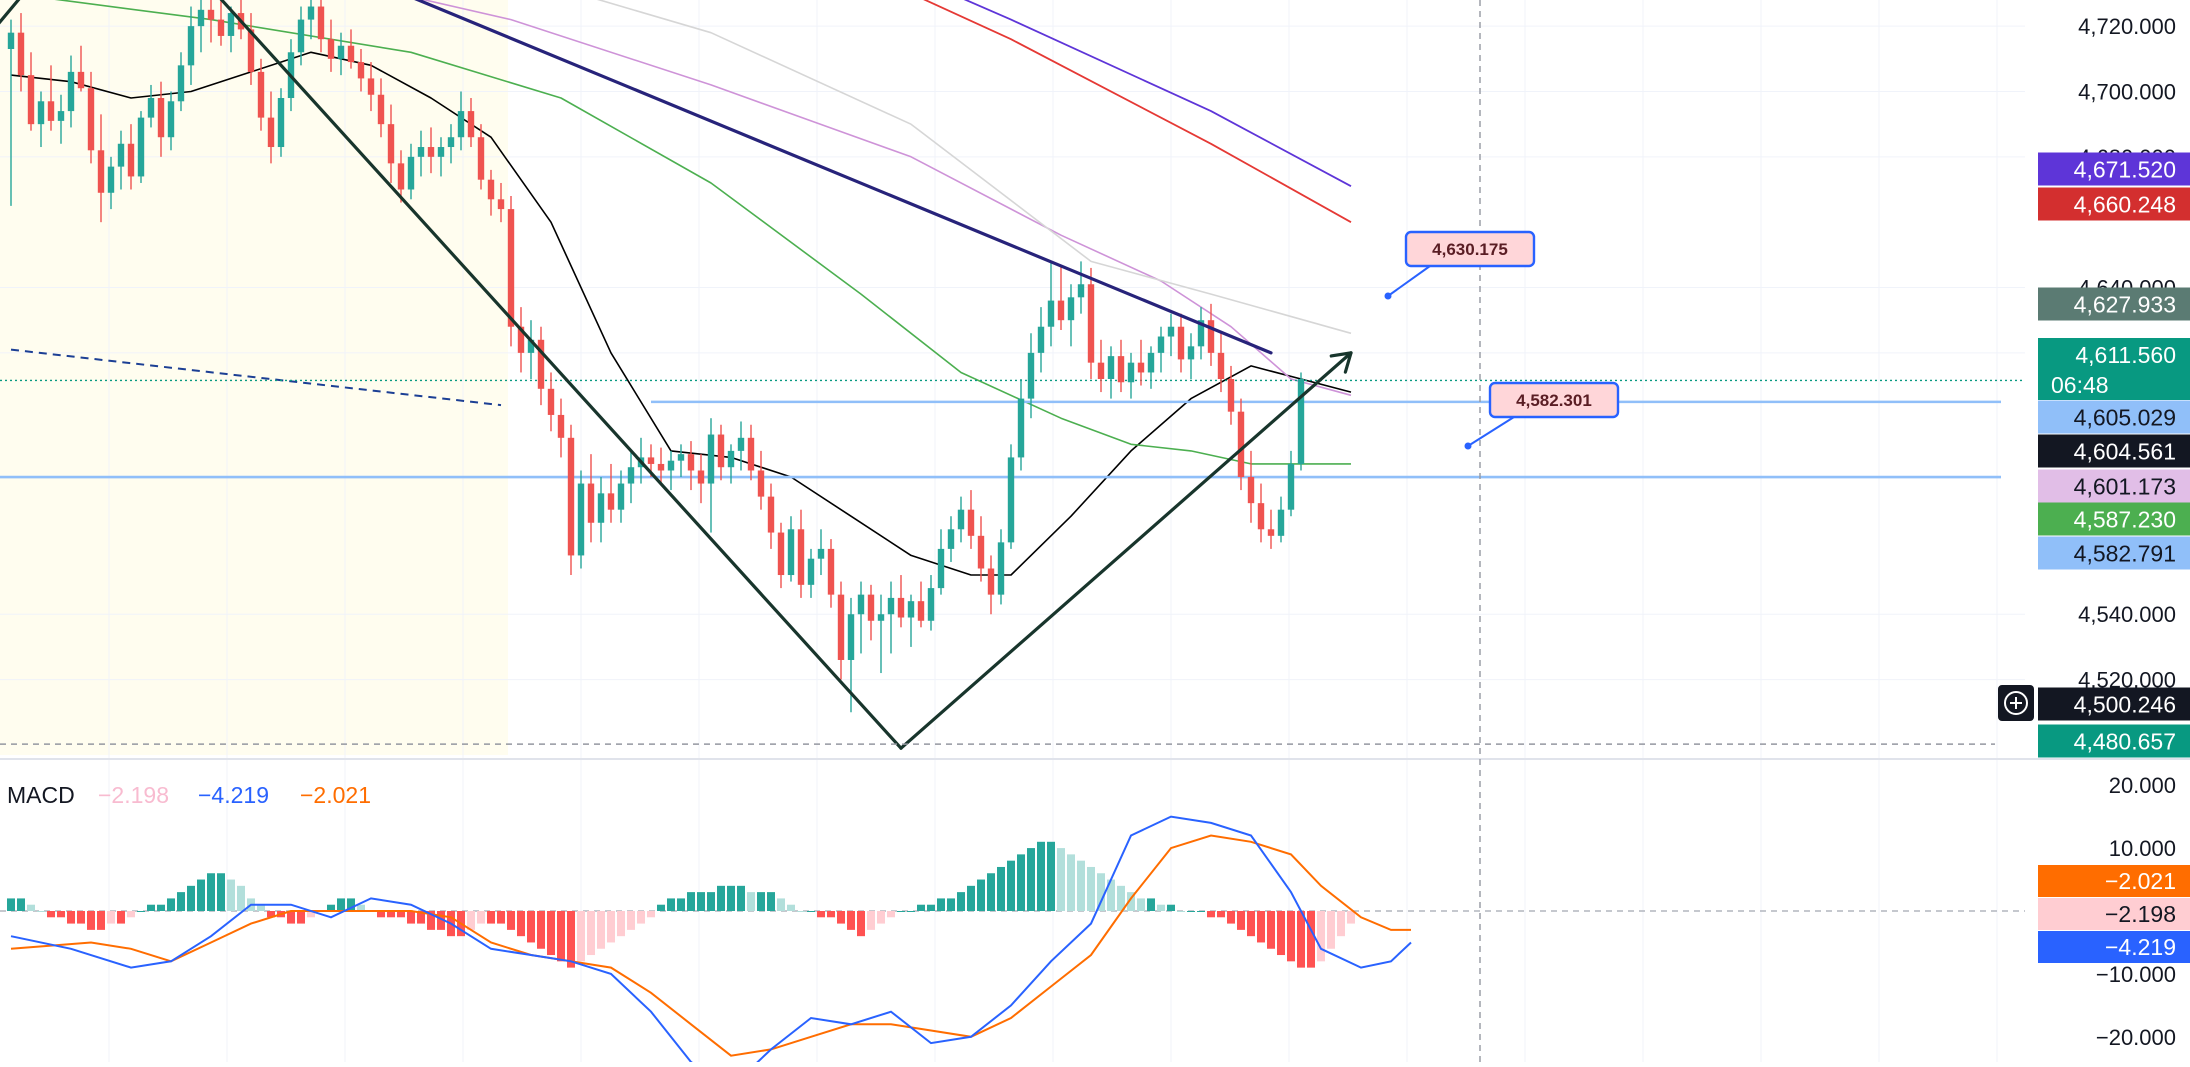 Image resolution: width=2190 pixels, height=1067 pixels. What do you see at coordinates (25, 16) in the screenshot?
I see `descending-leg` at bounding box center [25, 16].